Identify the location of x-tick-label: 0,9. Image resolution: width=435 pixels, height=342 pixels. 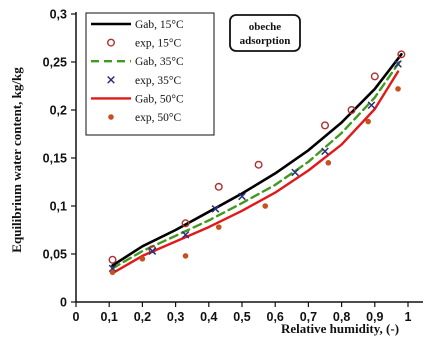
(374, 317).